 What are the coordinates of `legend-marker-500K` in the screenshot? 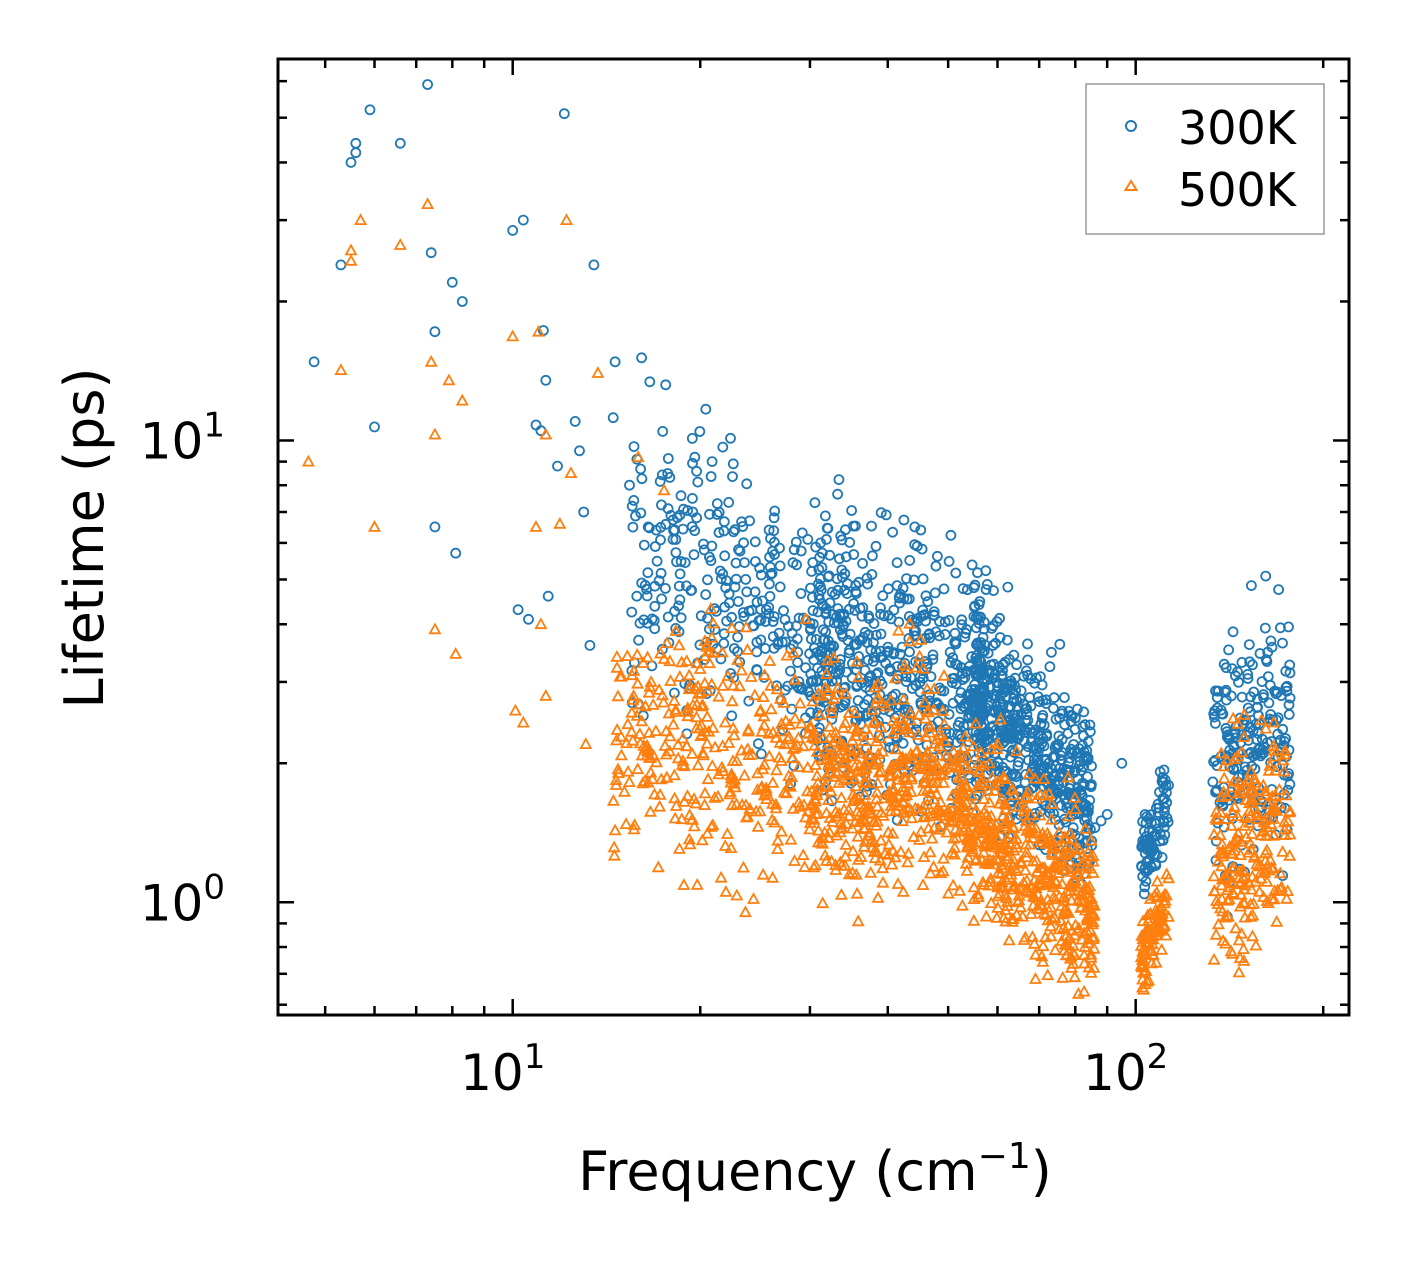 It's located at (1131, 185).